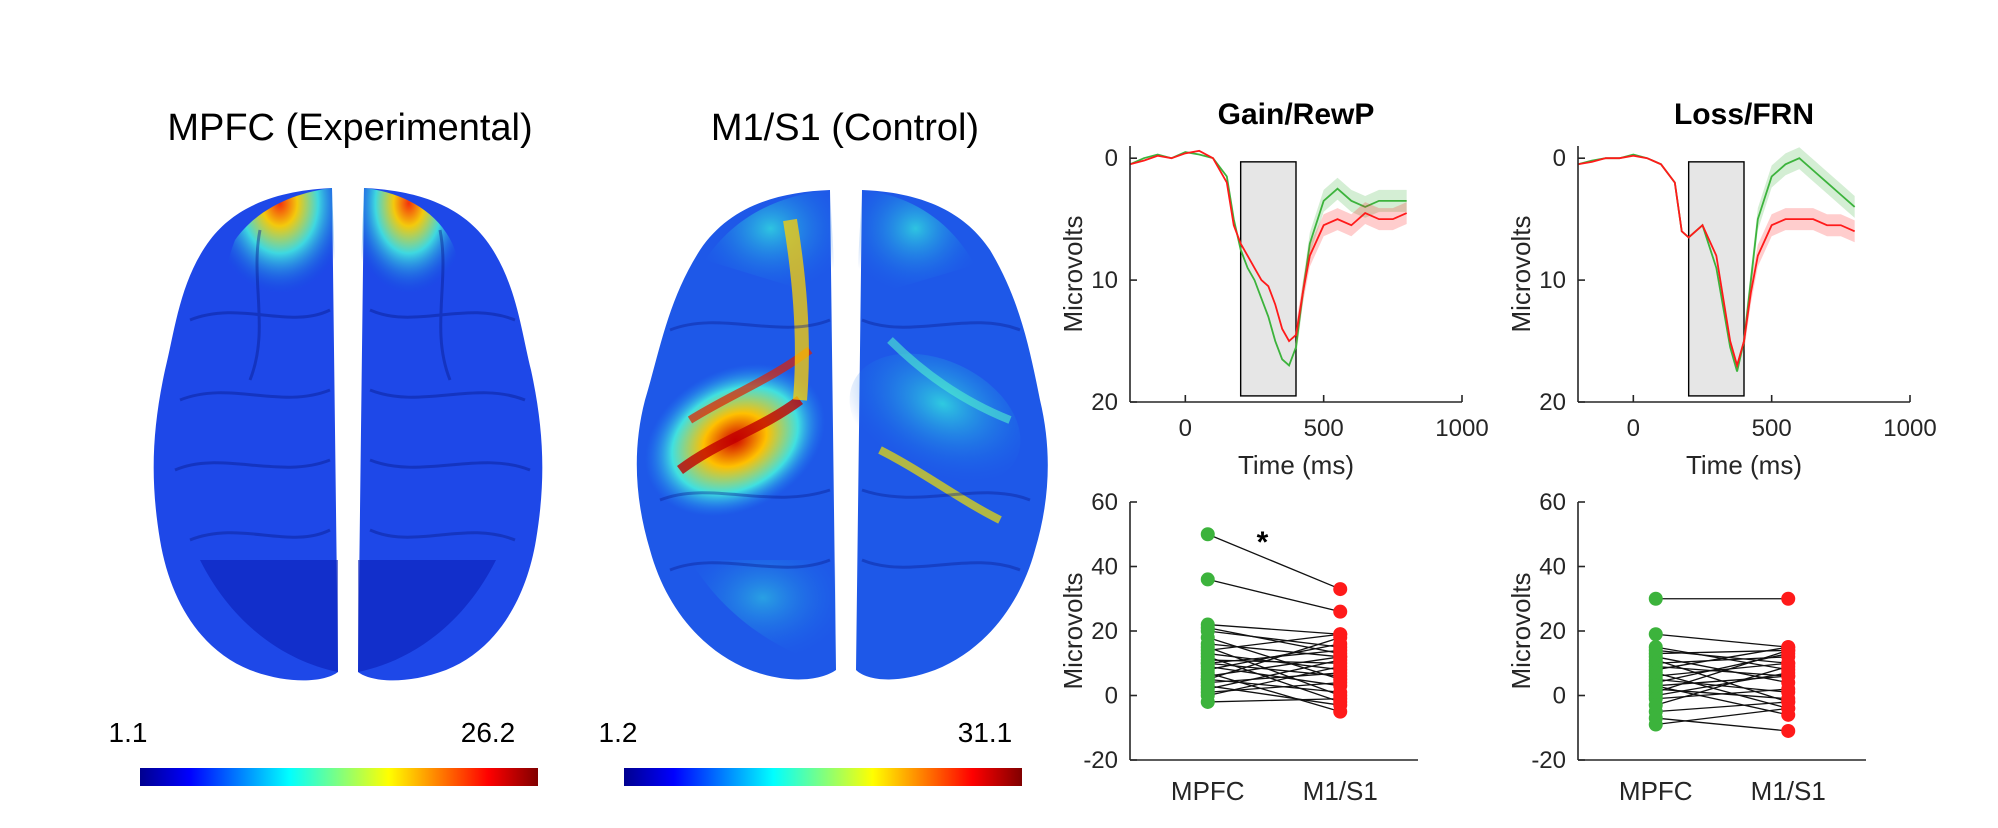  I want to click on colorbar-min: 1.2, so click(618, 732).